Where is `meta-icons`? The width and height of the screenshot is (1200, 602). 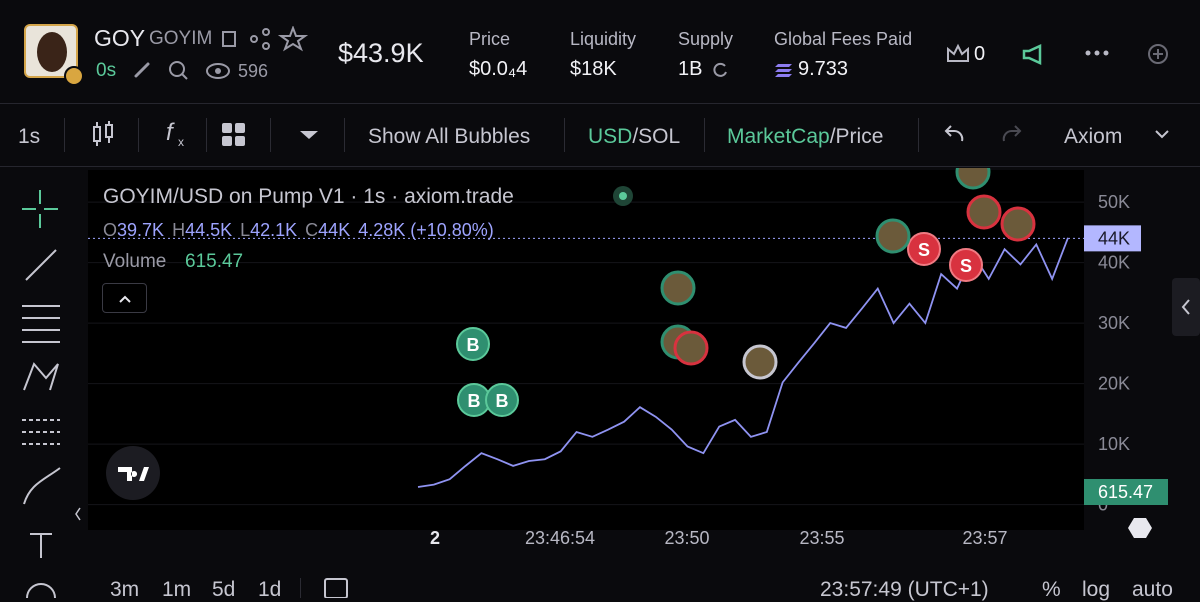 meta-icons is located at coordinates (182, 70).